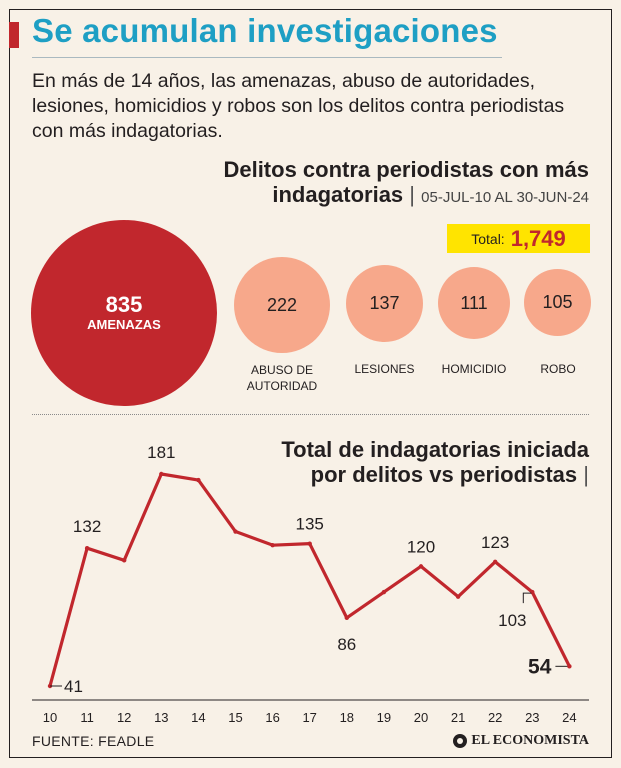  I want to click on data-label: 54, so click(540, 666).